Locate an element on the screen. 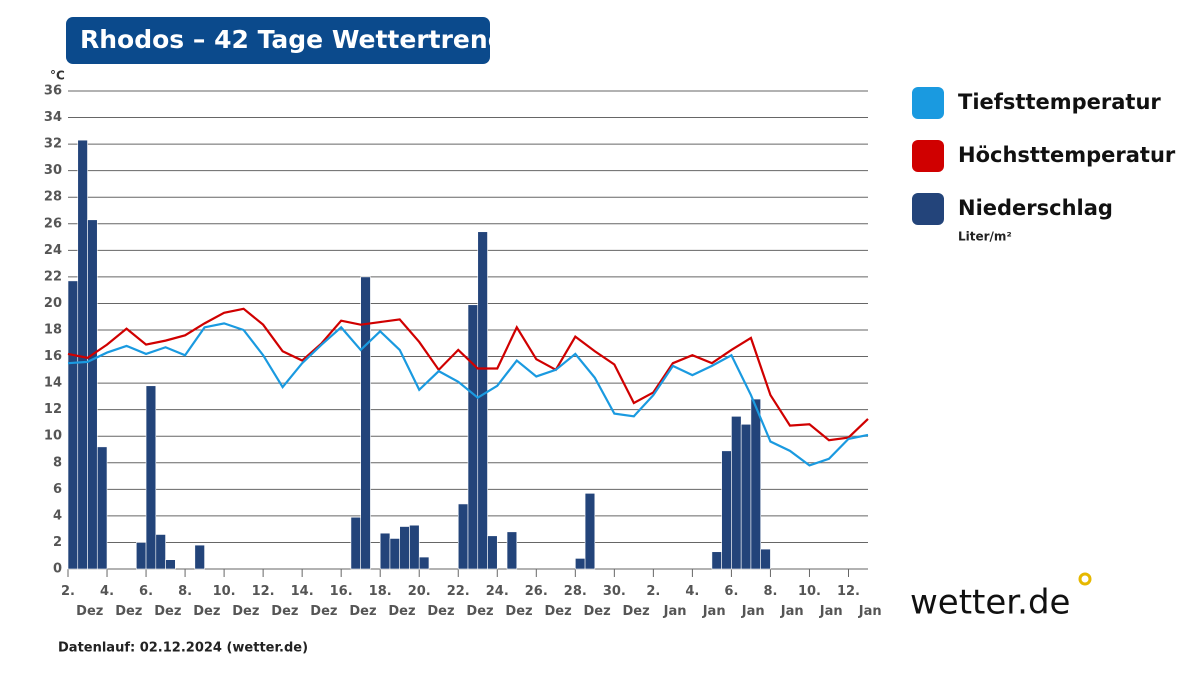  y-tick-label: 32 is located at coordinates (53, 144).